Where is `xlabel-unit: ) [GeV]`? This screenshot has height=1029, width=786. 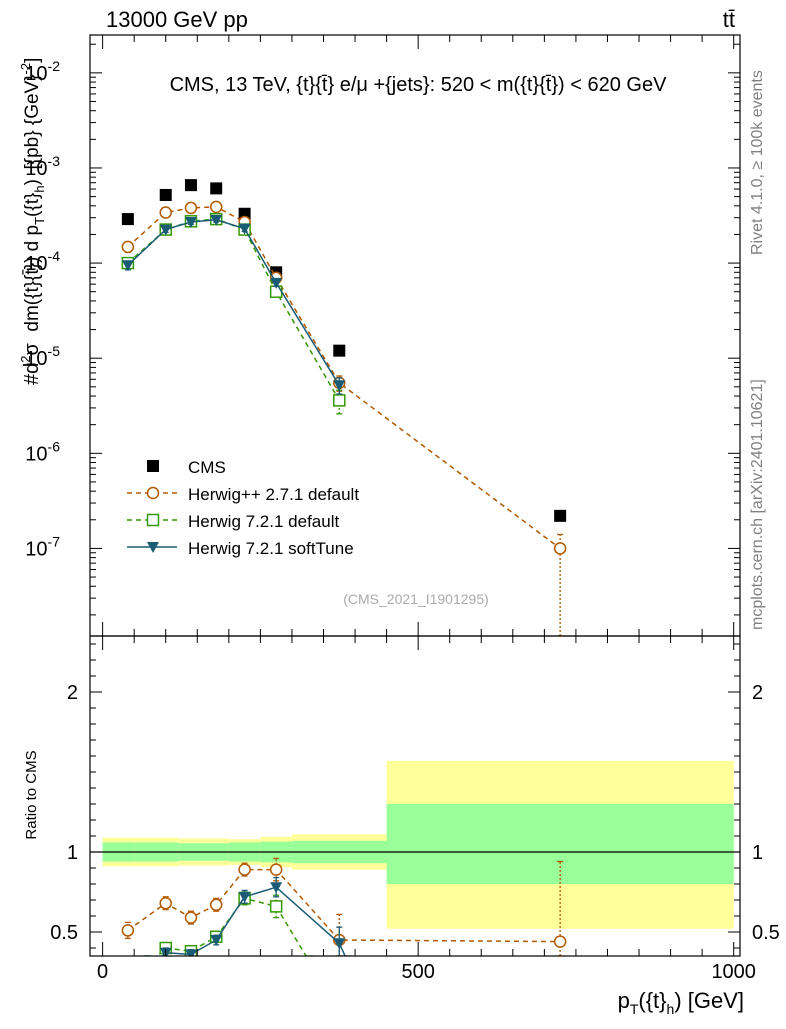 xlabel-unit: ) [GeV] is located at coordinates (709, 1000).